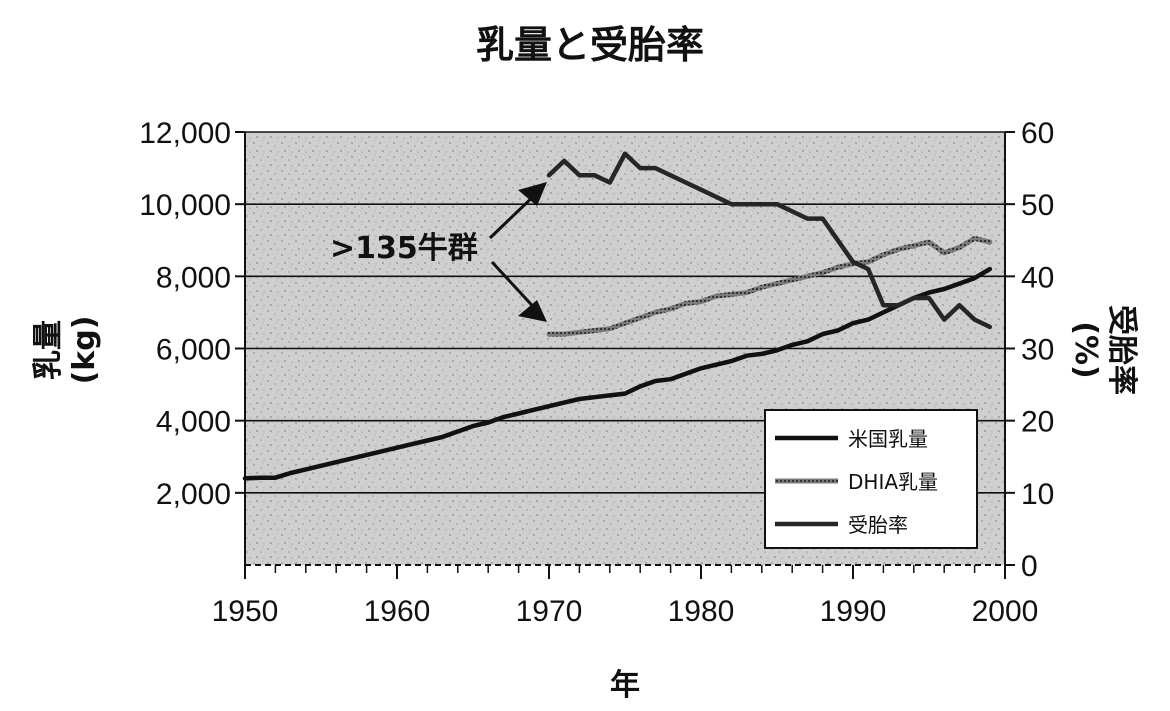 This screenshot has height=711, width=1170. What do you see at coordinates (193, 422) in the screenshot?
I see `y-left-tick-label: 4,000` at bounding box center [193, 422].